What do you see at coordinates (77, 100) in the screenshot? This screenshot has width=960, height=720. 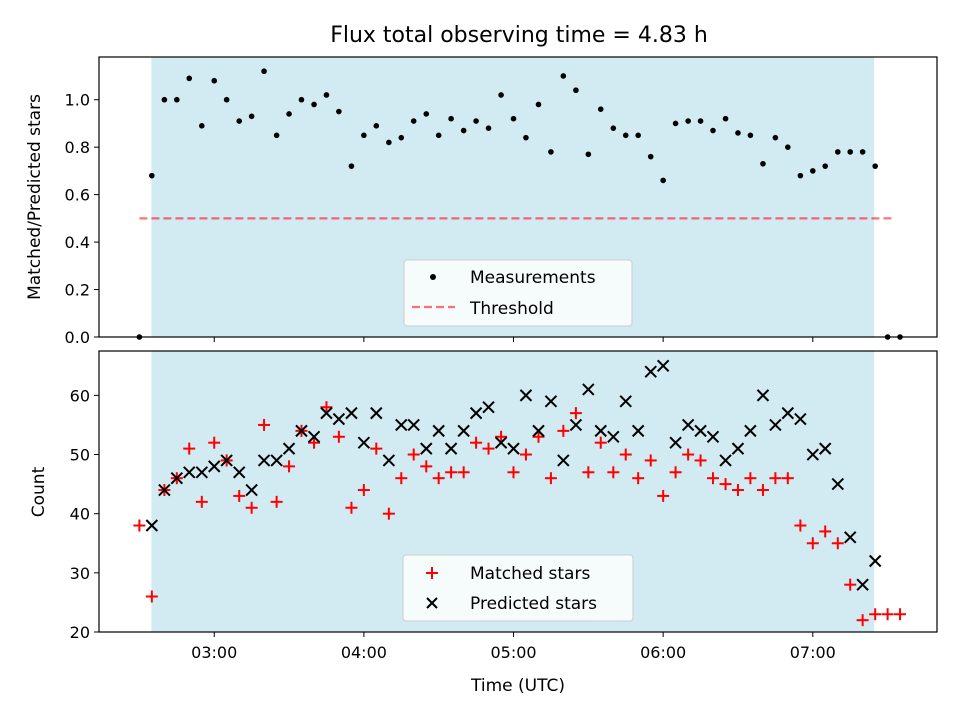 I see `y-tick-label: 1.0` at bounding box center [77, 100].